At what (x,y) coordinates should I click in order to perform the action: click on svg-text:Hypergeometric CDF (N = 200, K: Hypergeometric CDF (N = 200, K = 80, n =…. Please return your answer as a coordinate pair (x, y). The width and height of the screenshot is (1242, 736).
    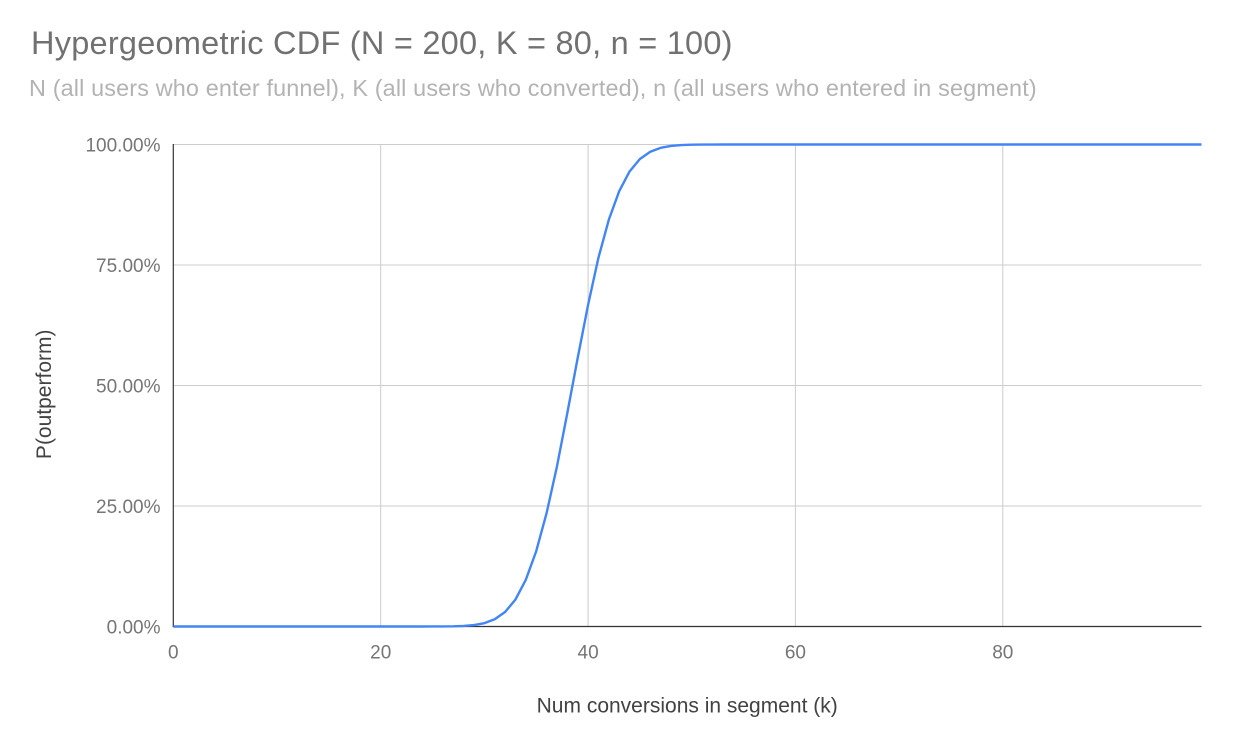
    Looking at the image, I should click on (382, 43).